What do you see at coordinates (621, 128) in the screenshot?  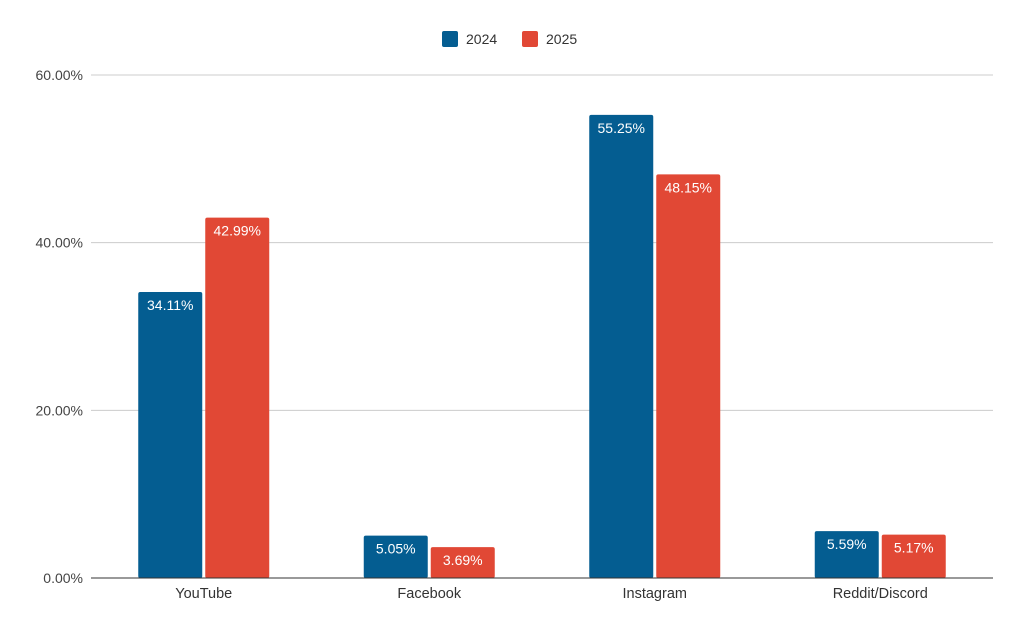 I see `data-label: 55.25%` at bounding box center [621, 128].